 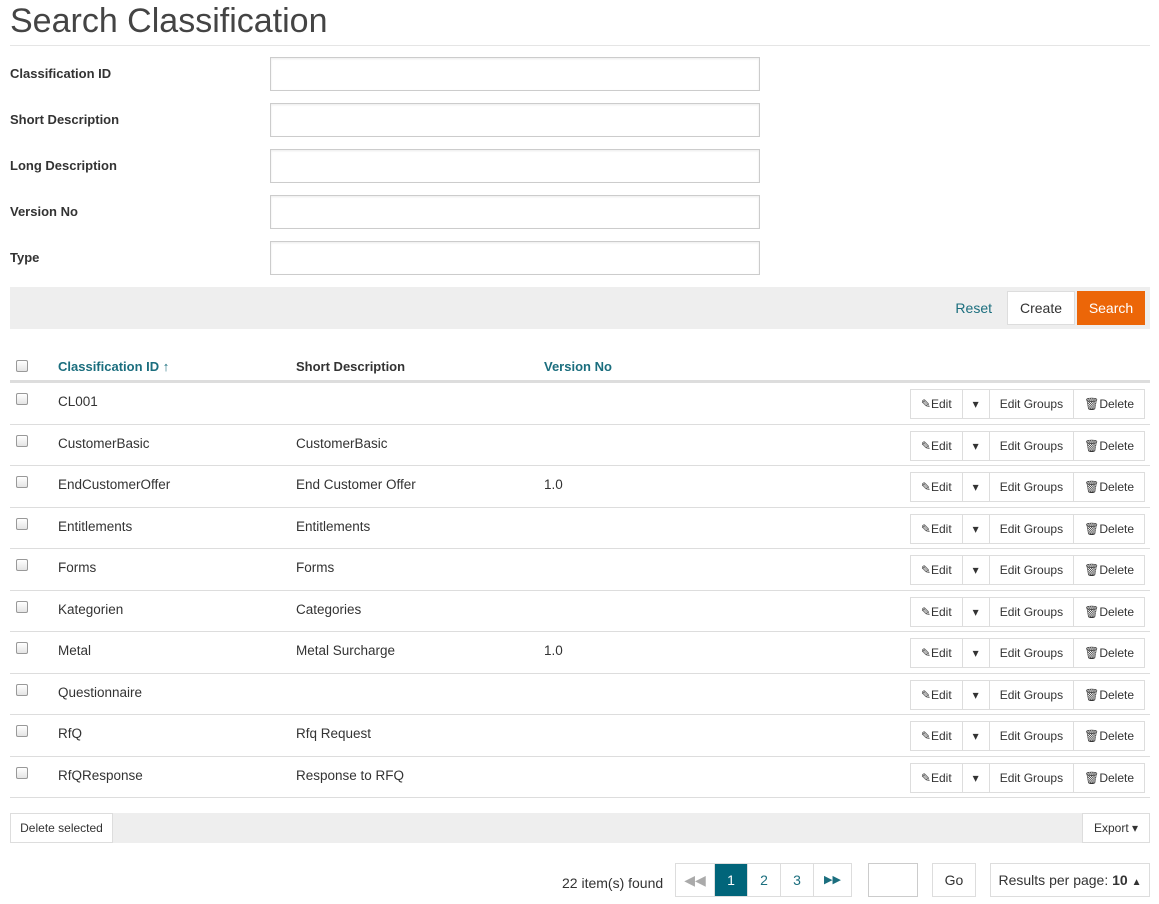 What do you see at coordinates (580, 828) in the screenshot?
I see `bulk-action-bar: Delete selected Export ▾` at bounding box center [580, 828].